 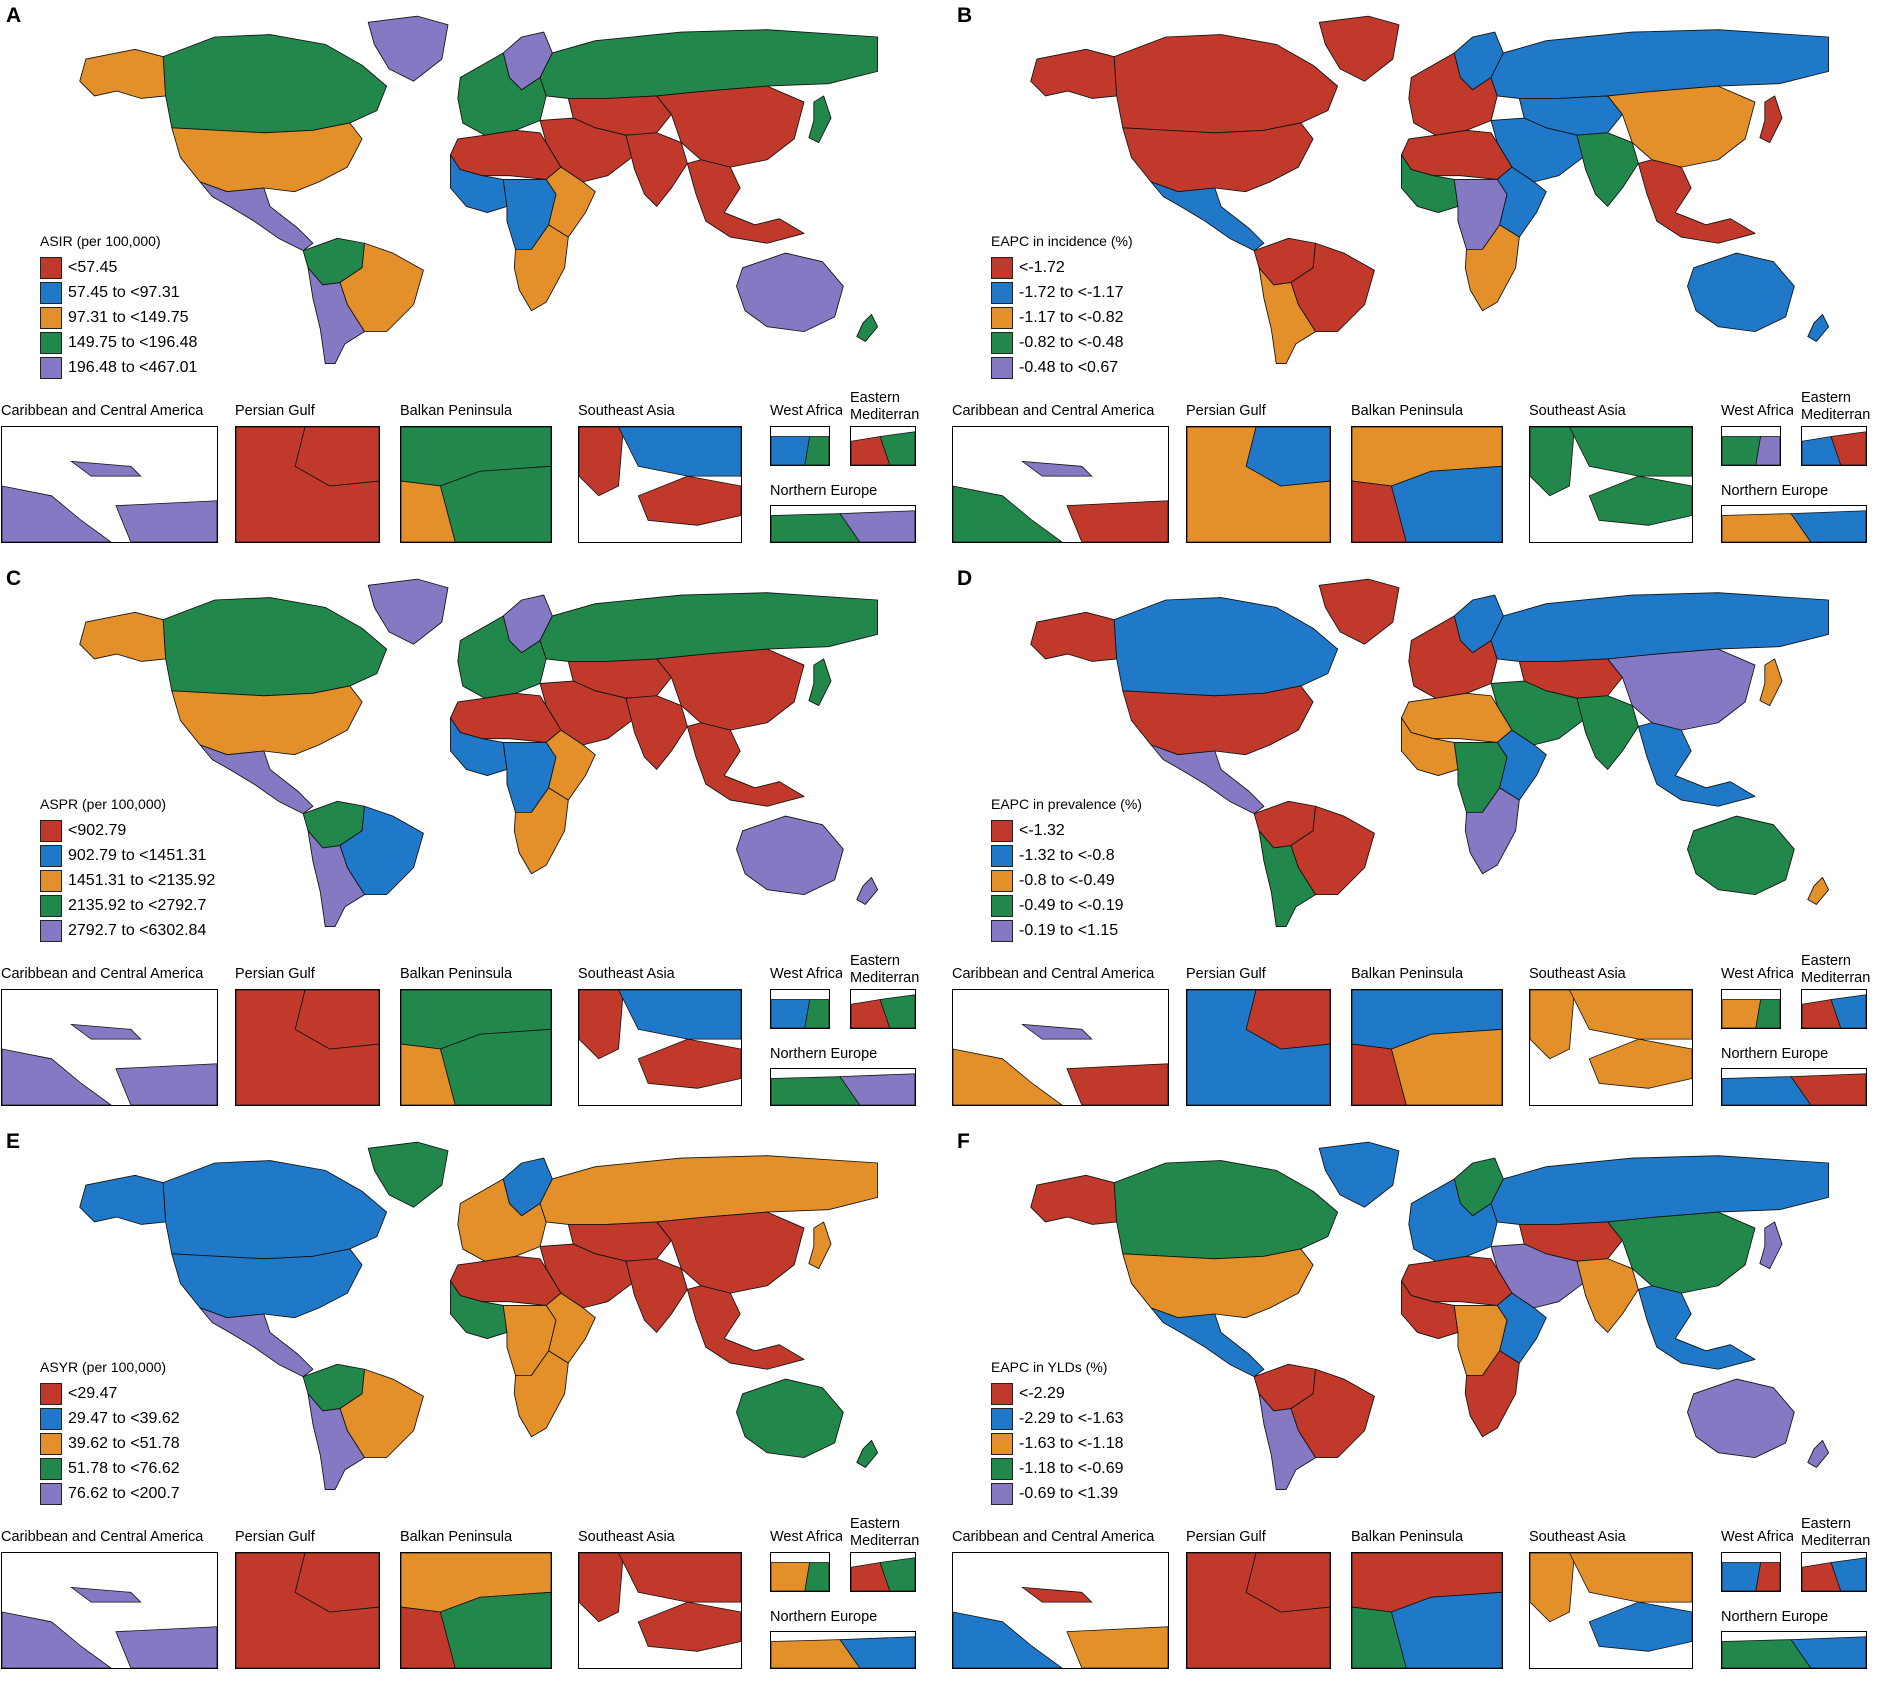 What do you see at coordinates (824, 1617) in the screenshot?
I see `inset-title-northeurope: Northern Europe` at bounding box center [824, 1617].